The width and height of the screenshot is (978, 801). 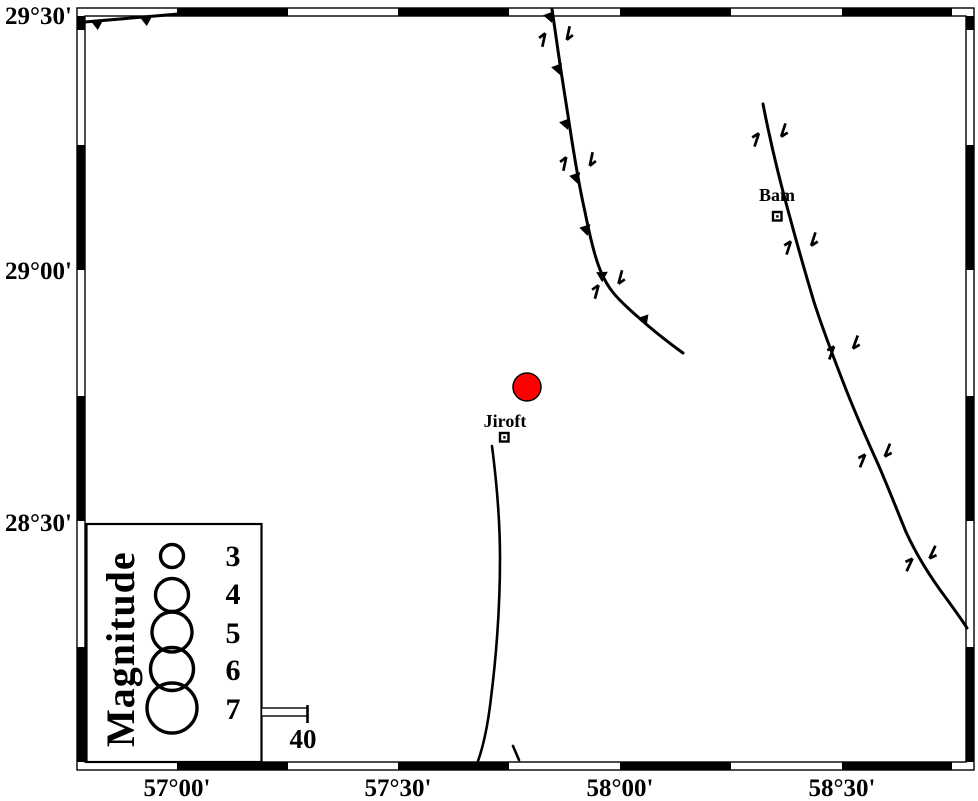 I want to click on scale-bar: 40, so click(x=288, y=729).